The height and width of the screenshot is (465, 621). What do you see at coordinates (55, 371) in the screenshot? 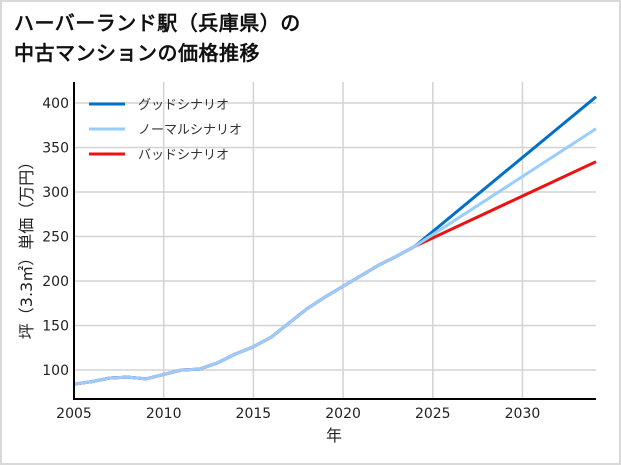
I see `y-tick-label: 100` at bounding box center [55, 371].